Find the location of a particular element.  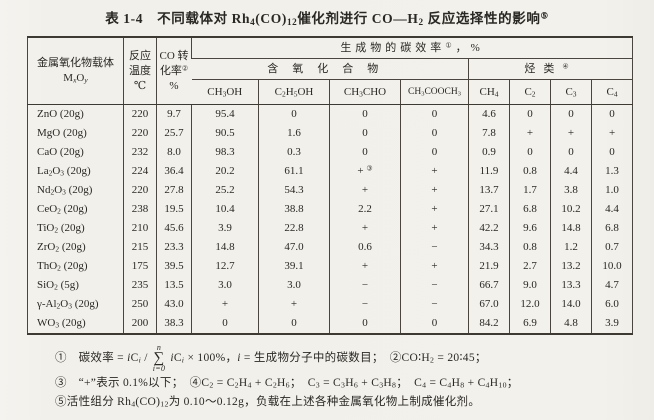

oxide-label: MgO (20g) is located at coordinates (62, 133).